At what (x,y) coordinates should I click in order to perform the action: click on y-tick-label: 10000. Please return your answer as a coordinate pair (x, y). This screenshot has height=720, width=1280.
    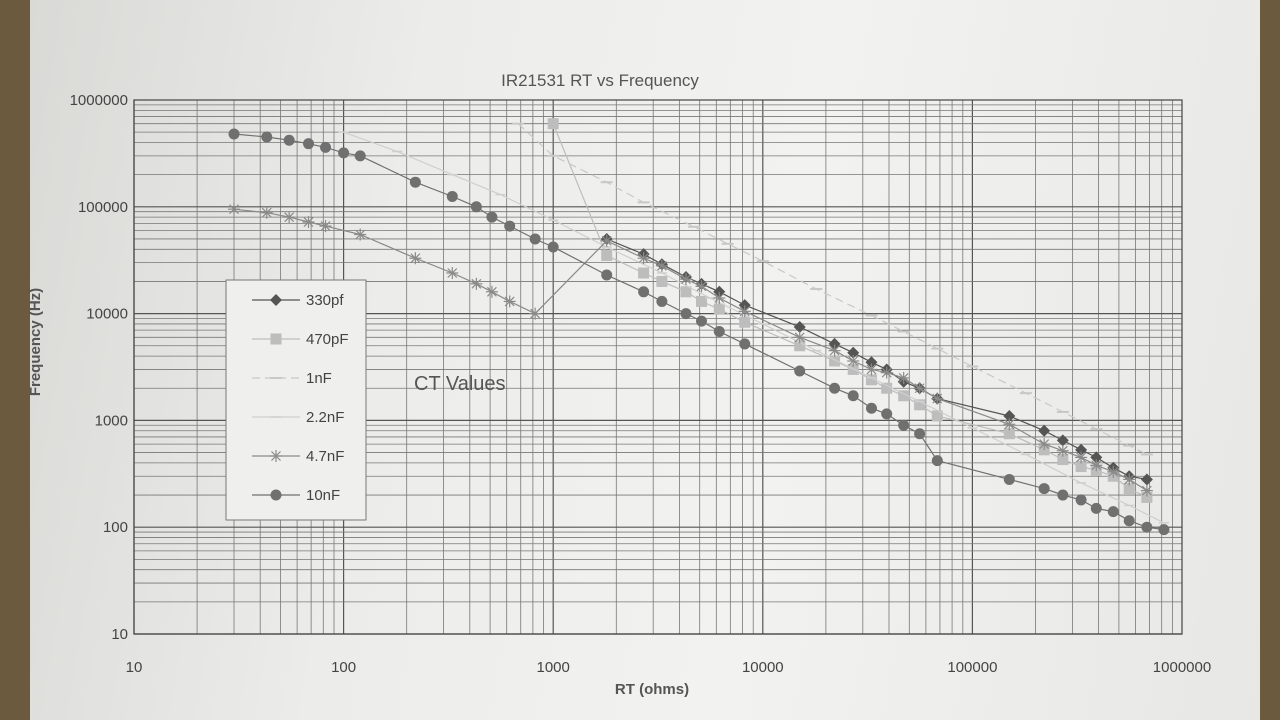
    Looking at the image, I should click on (107, 314).